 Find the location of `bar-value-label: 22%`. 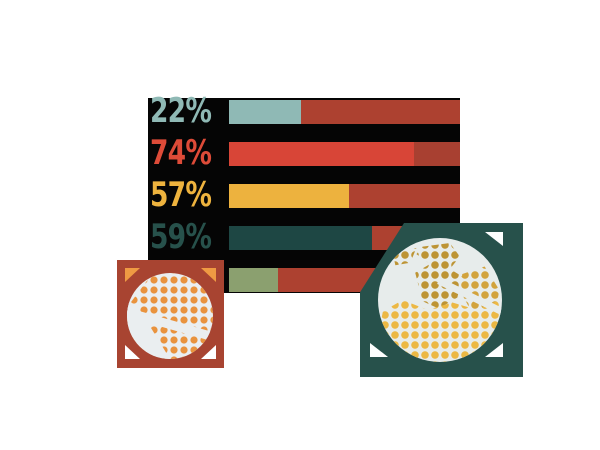

bar-value-label: 22% is located at coordinates (181, 111).